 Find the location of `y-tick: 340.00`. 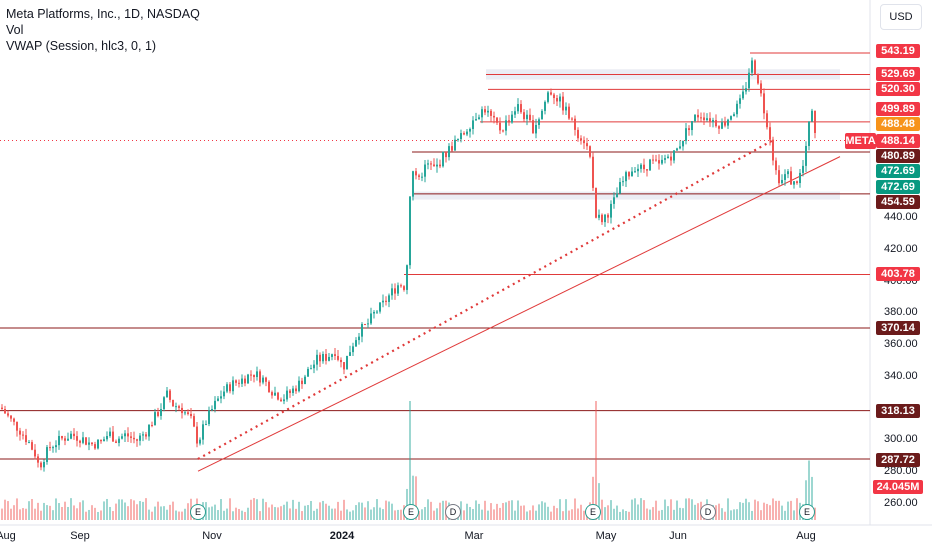

y-tick: 340.00 is located at coordinates (901, 376).